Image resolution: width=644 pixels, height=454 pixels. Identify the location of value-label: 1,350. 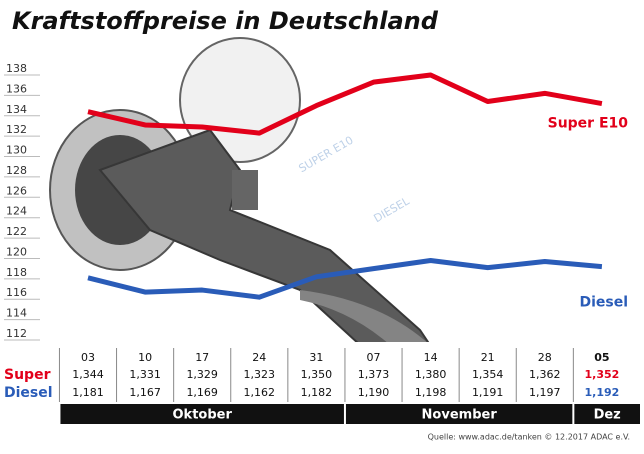
(317, 374).